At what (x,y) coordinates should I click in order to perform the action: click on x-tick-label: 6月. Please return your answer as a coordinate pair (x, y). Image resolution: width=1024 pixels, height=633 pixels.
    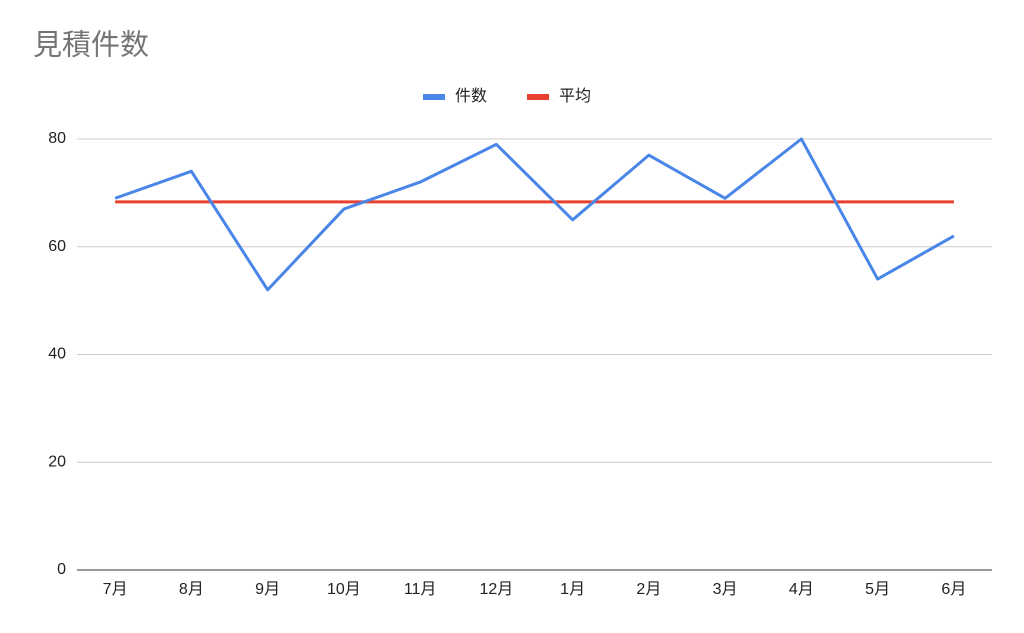
    Looking at the image, I should click on (953, 589).